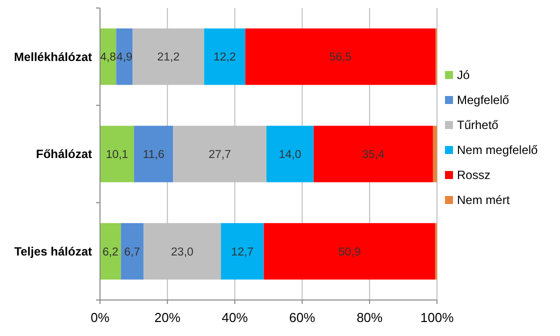 The width and height of the screenshot is (560, 336). I want to click on data-label: 50,9, so click(349, 252).